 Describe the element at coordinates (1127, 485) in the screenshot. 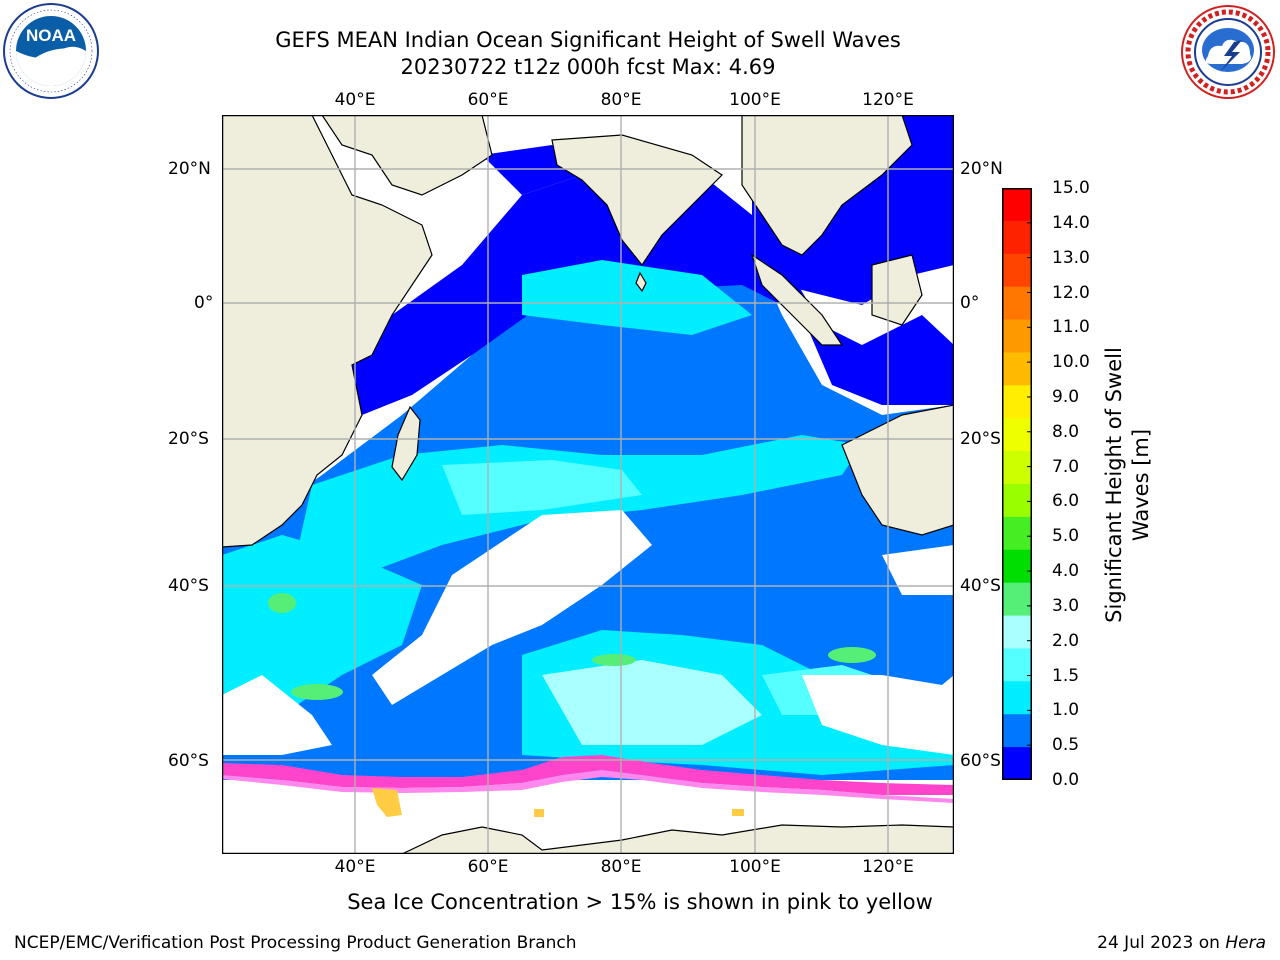

I see `colorbar-title: Significant Height of Swell Waves [m]` at that location.